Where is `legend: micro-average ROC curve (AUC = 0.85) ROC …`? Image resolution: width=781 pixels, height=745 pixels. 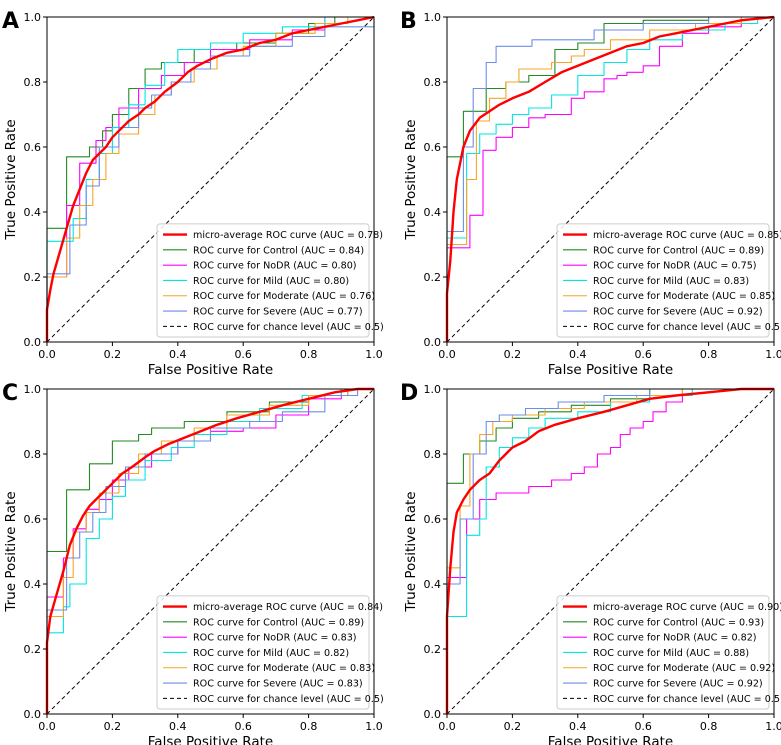 legend: micro-average ROC curve (AUC = 0.85) ROC … is located at coordinates (668, 280).